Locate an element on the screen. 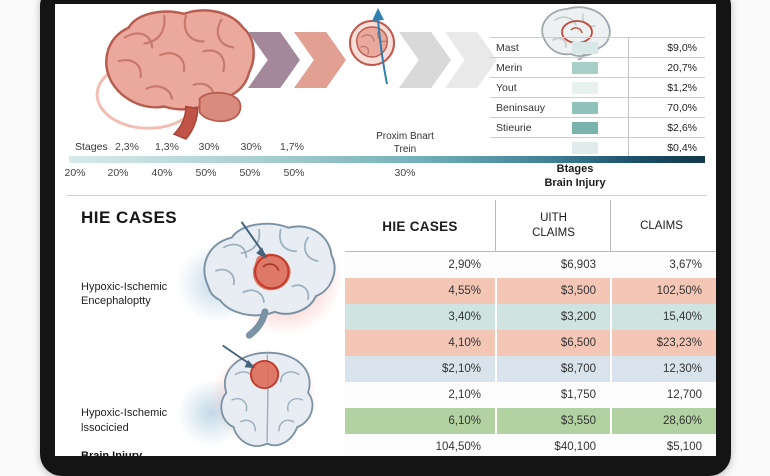  table-row: 104,50% $40,100 $5,100 is located at coordinates (530, 445).